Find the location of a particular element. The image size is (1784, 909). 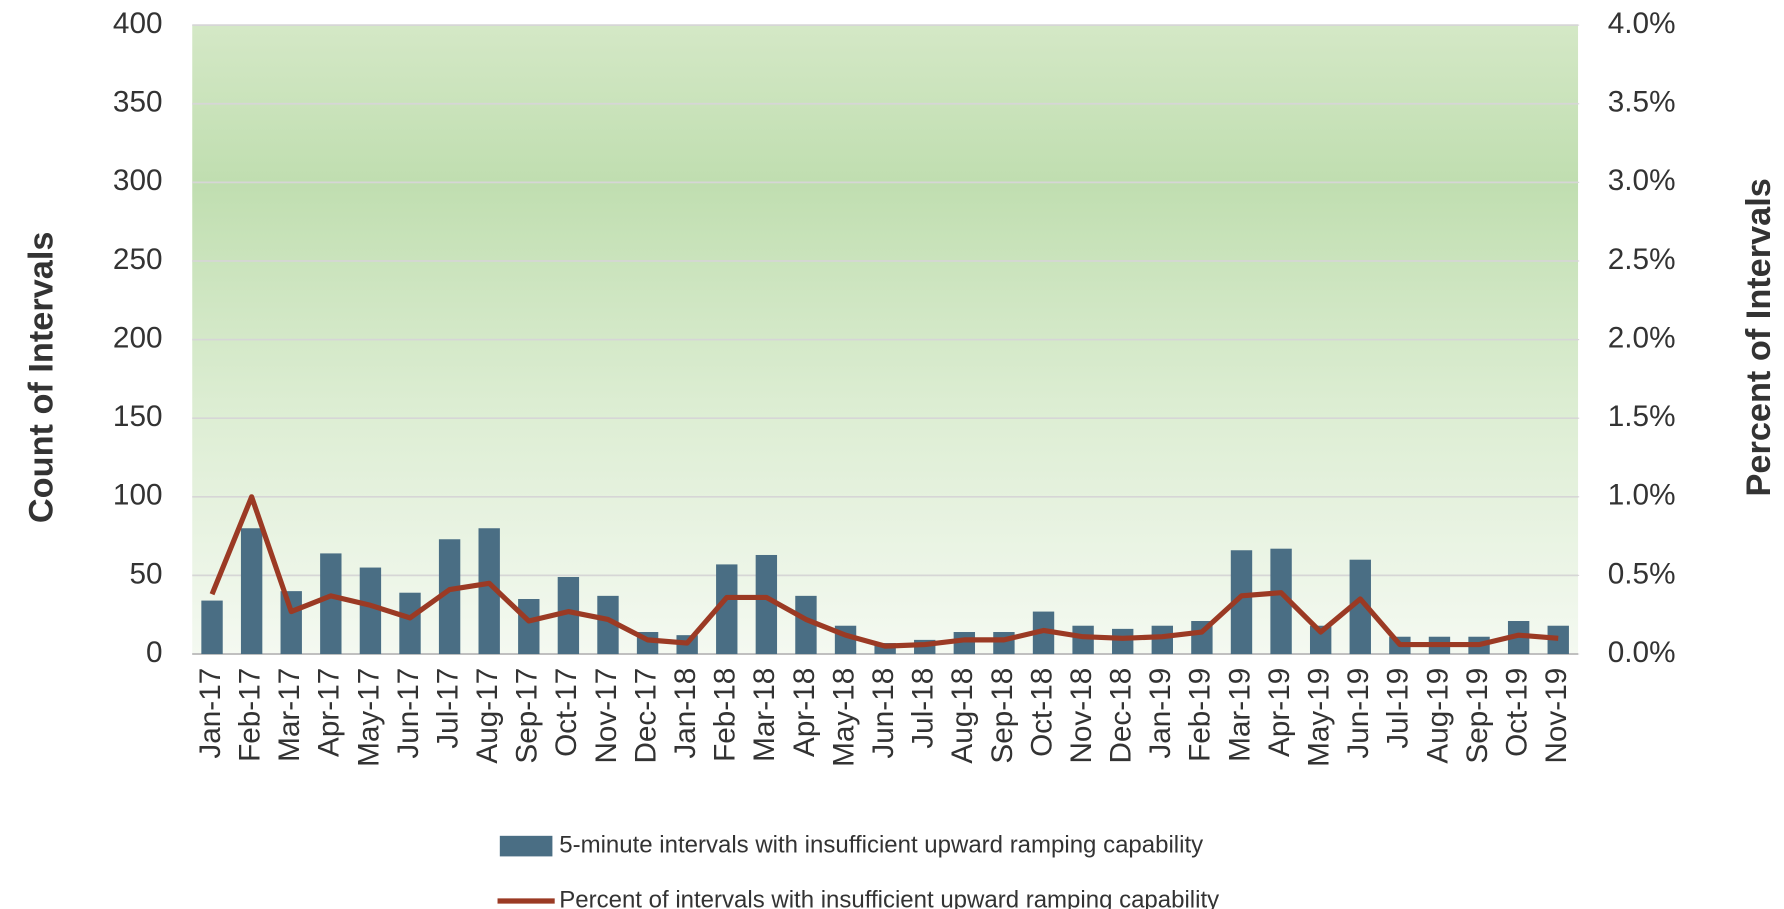

y2-tick-label: 3.0% is located at coordinates (1642, 180).